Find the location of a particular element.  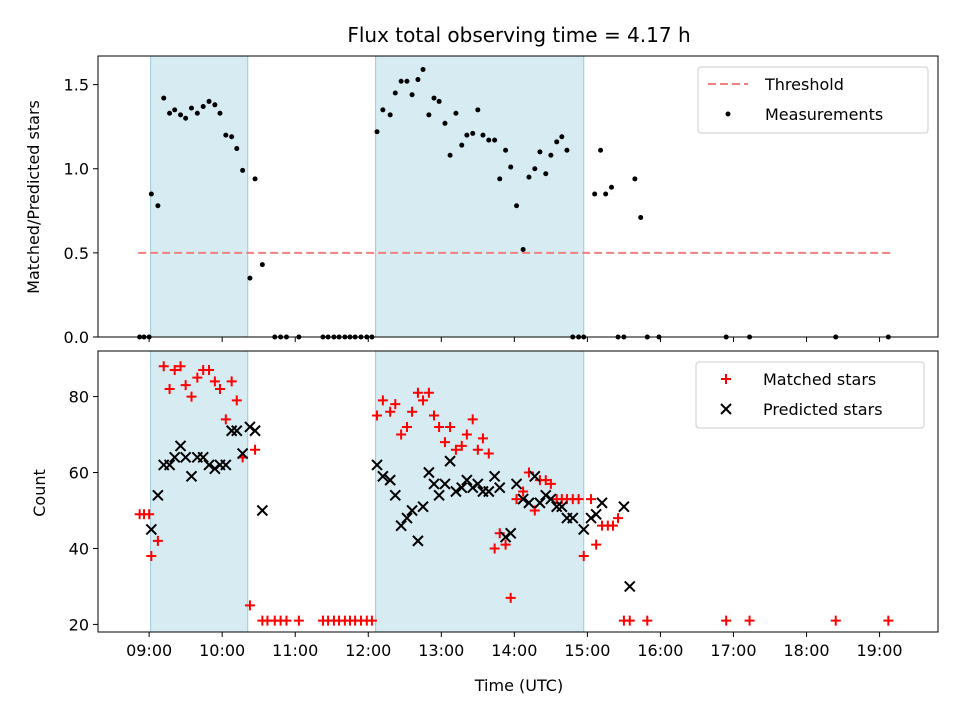

x-tick-label: 09:00 is located at coordinates (149, 650).